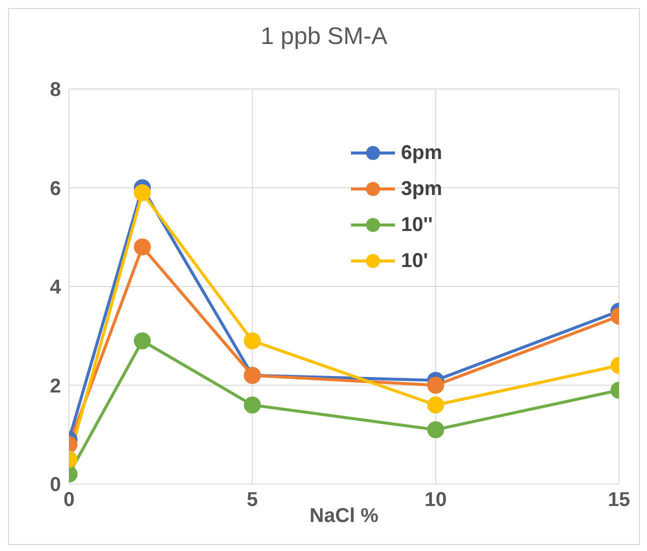  I want to click on legend-label: 10'', so click(417, 225).